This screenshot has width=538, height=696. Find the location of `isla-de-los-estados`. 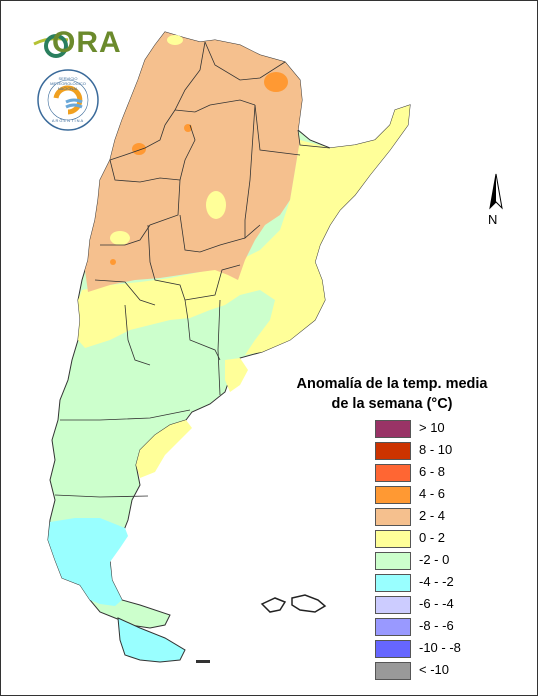

isla-de-los-estados is located at coordinates (203, 661).